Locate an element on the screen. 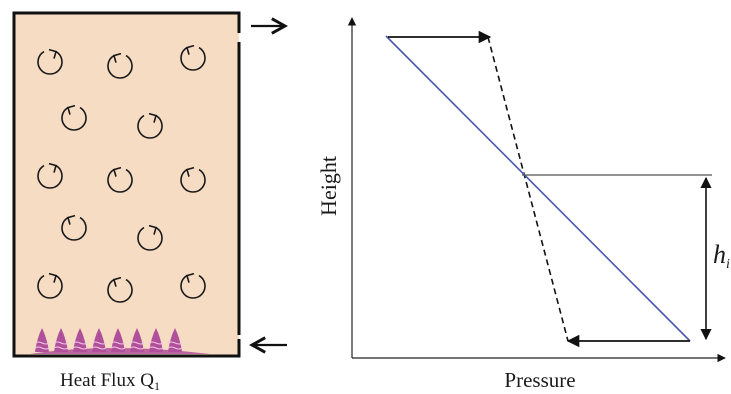 The width and height of the screenshot is (731, 394). heat-source-flames is located at coordinates (120, 341).